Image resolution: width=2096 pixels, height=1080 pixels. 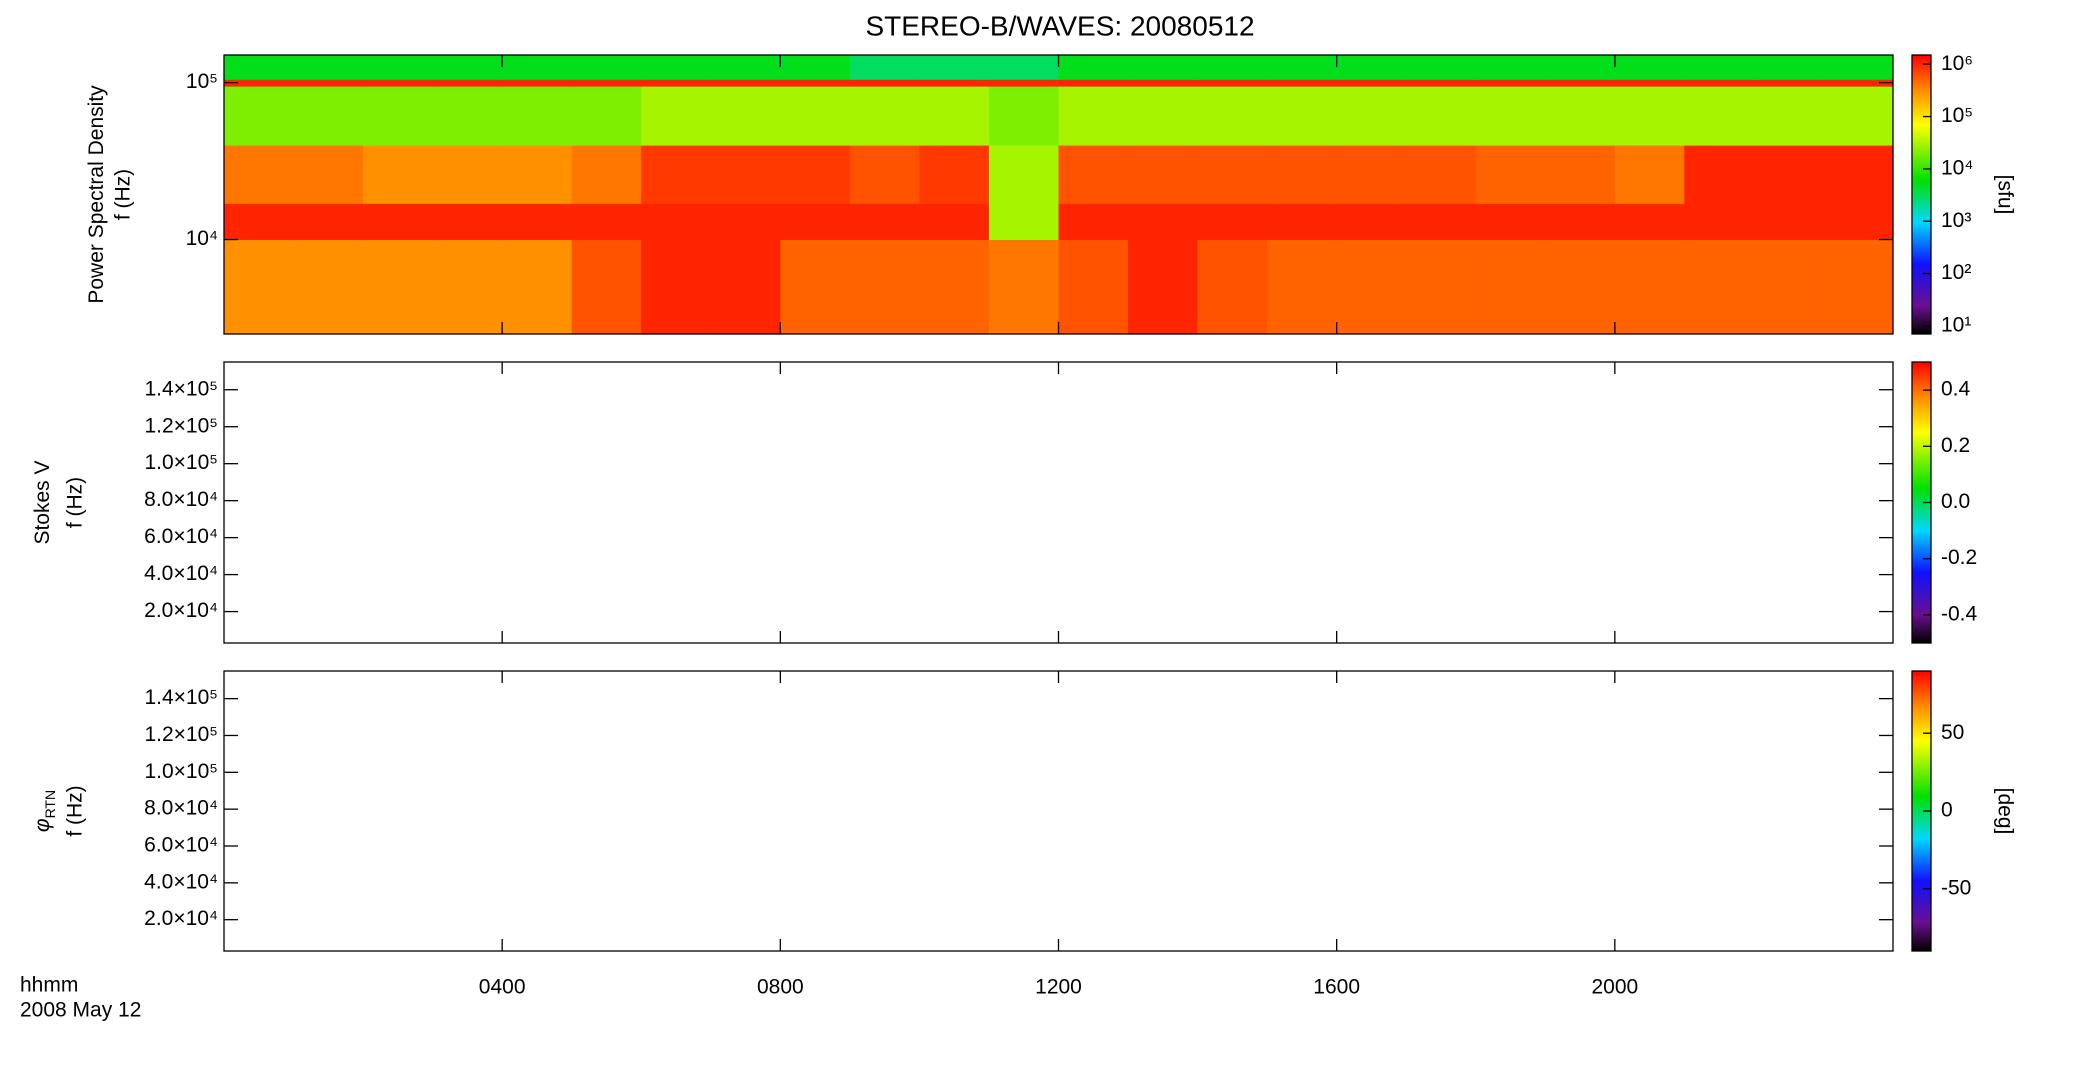 What do you see at coordinates (1956, 324) in the screenshot?
I see `colorbar-tick-label: 10¹` at bounding box center [1956, 324].